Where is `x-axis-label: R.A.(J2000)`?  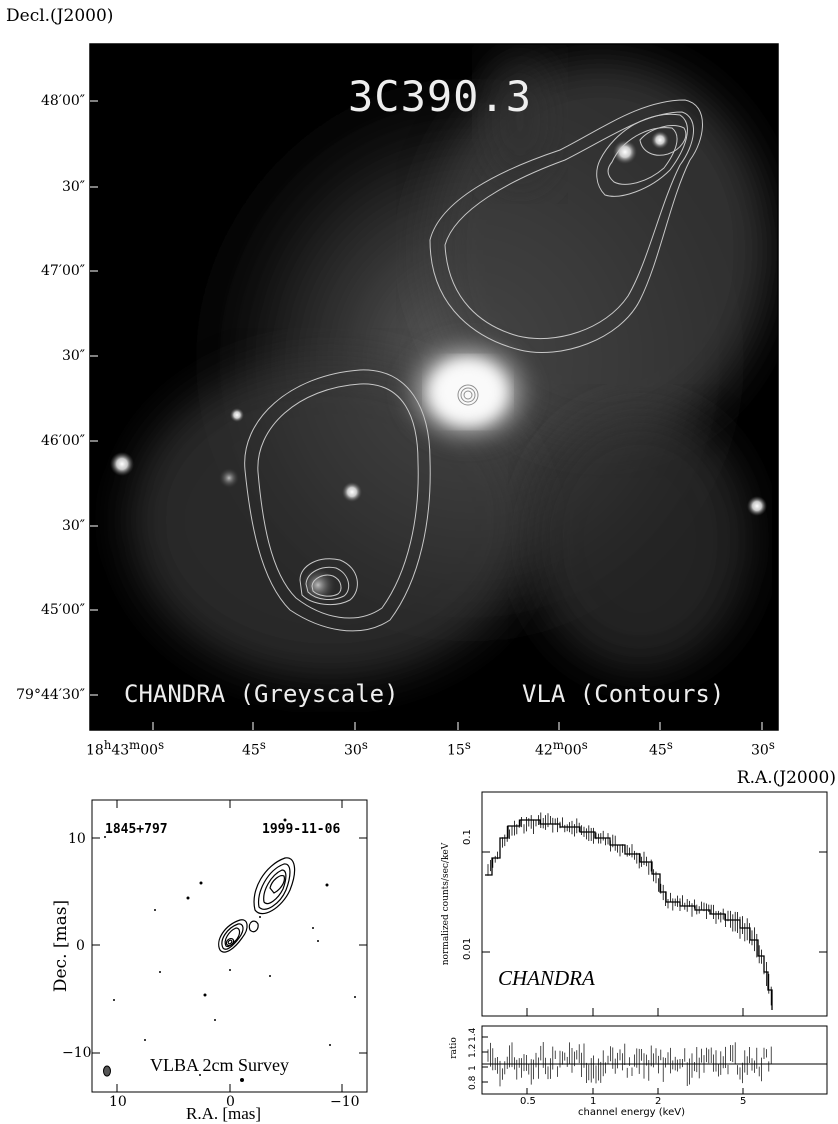 x-axis-label: R.A.(J2000) is located at coordinates (786, 778).